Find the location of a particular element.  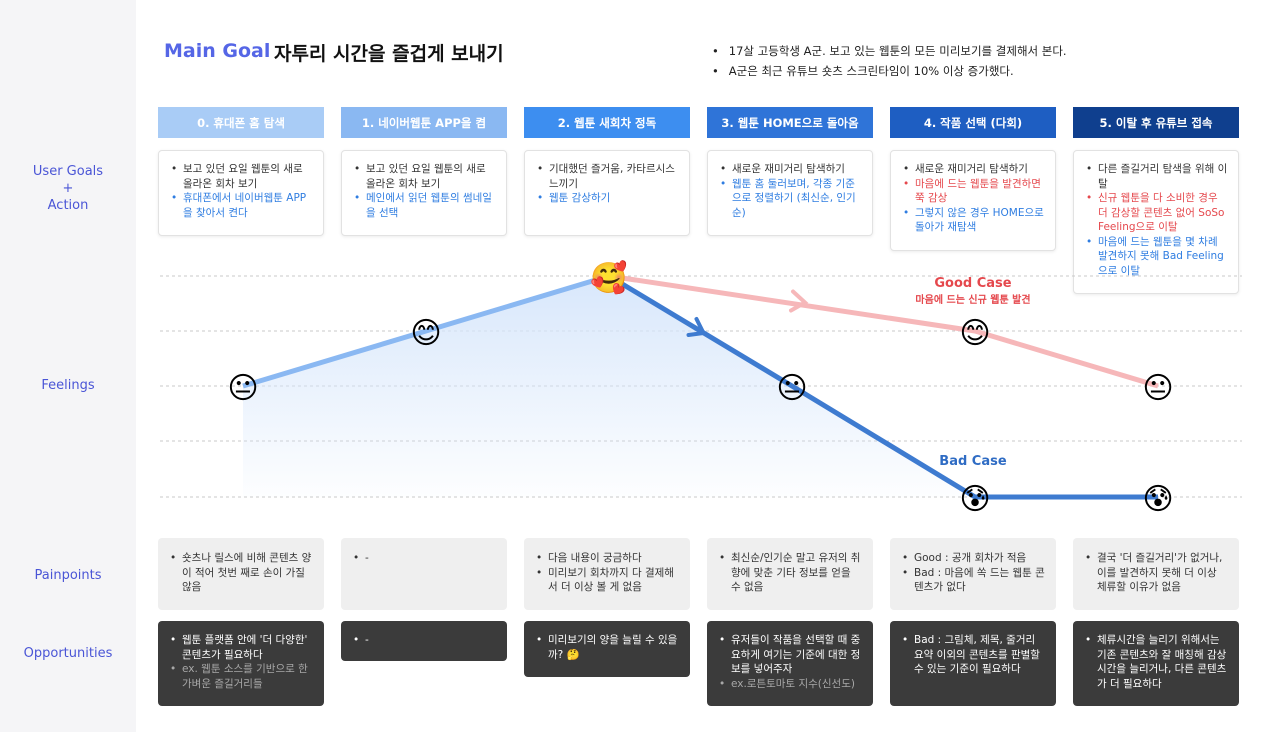

stage-header-4: 4. 작품 선택 (다회) is located at coordinates (973, 122).